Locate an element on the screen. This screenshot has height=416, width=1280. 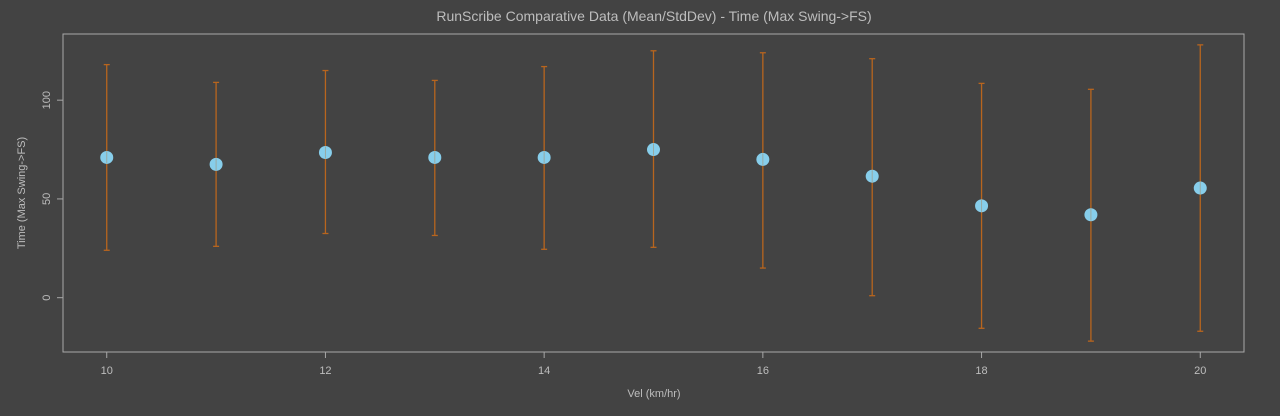
x-axis: 10 12 14 16 18 20 is located at coordinates (653, 364).